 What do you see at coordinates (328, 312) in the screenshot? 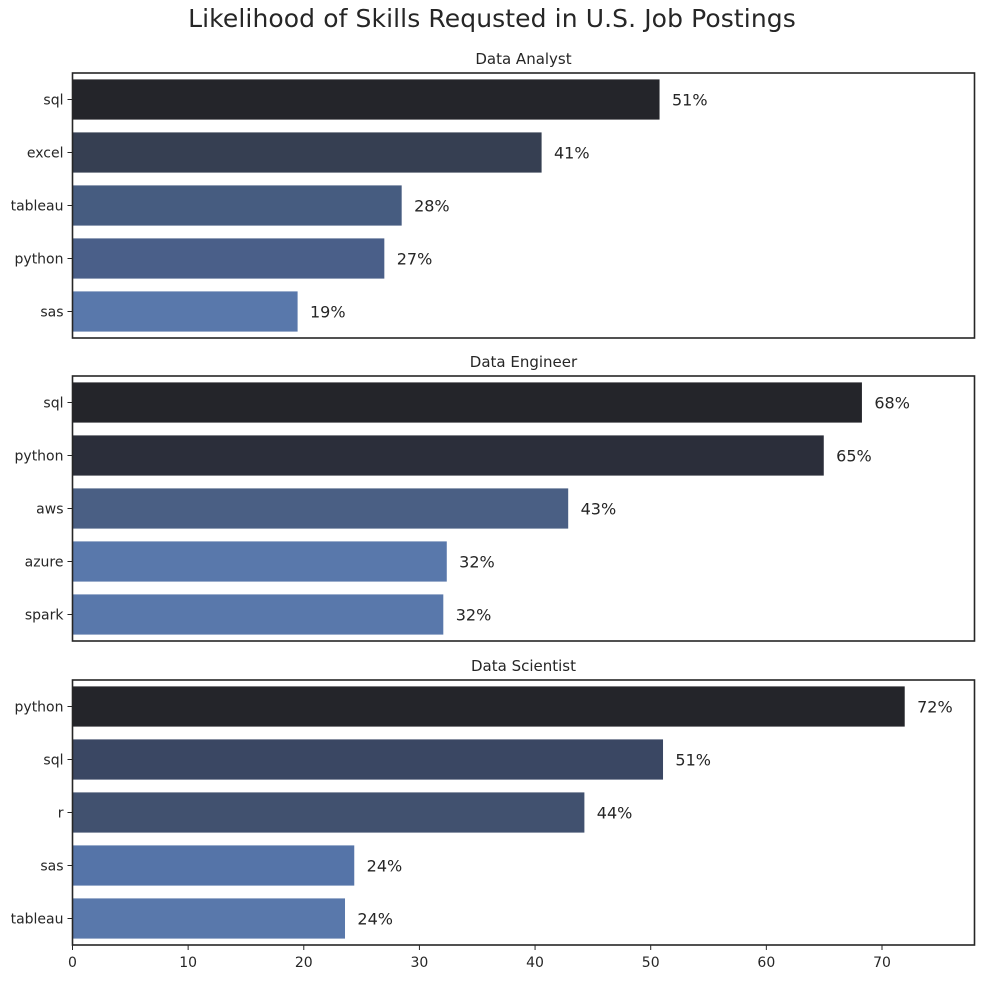
I see `data-label: 19%` at bounding box center [328, 312].